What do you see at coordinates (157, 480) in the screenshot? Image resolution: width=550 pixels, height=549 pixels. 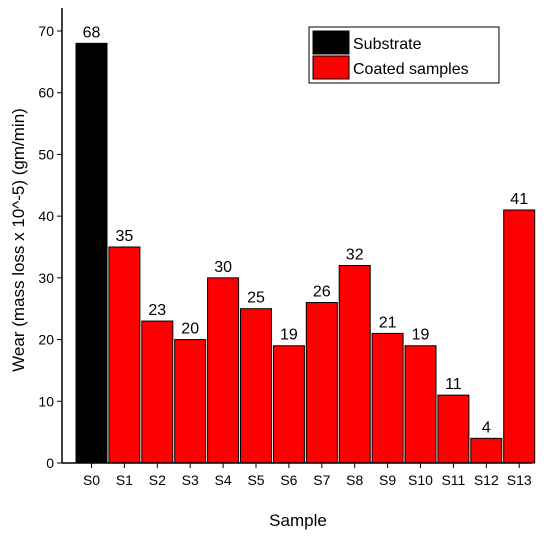 I see `x-tick-label-s2: S2` at bounding box center [157, 480].